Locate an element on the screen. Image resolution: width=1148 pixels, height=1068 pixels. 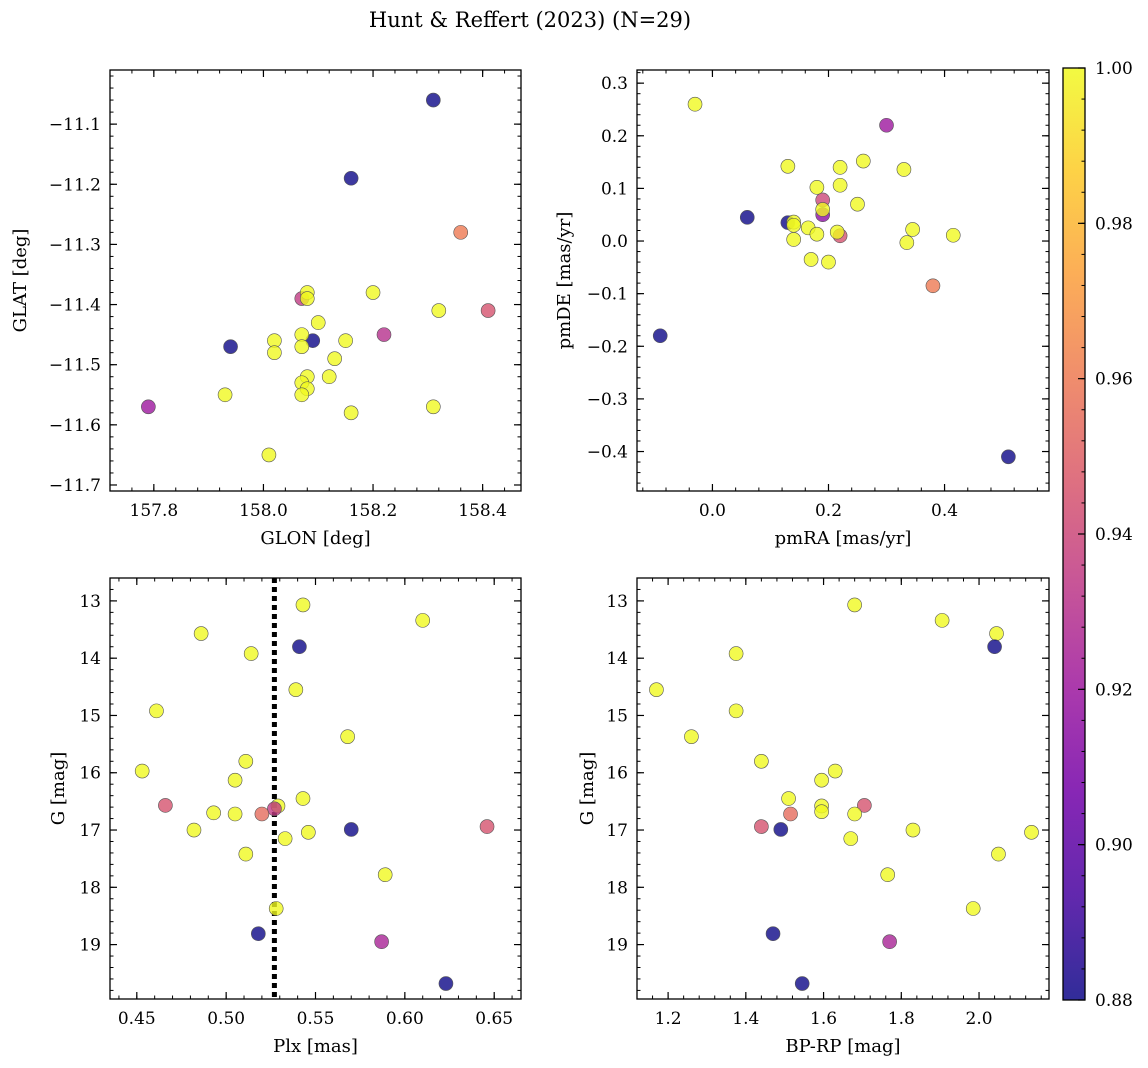
colorbar-tick-label: 0.96 is located at coordinates (1114, 380).